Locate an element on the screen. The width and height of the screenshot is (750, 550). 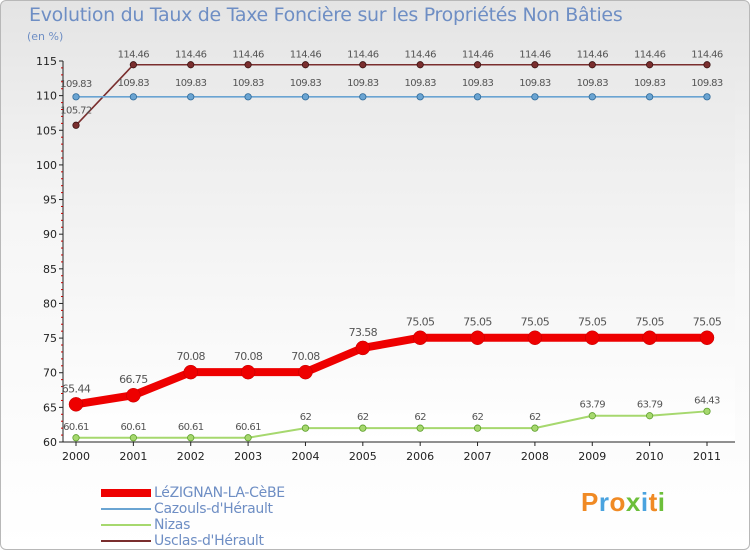
data-label-nizas: 64.43 is located at coordinates (707, 400).